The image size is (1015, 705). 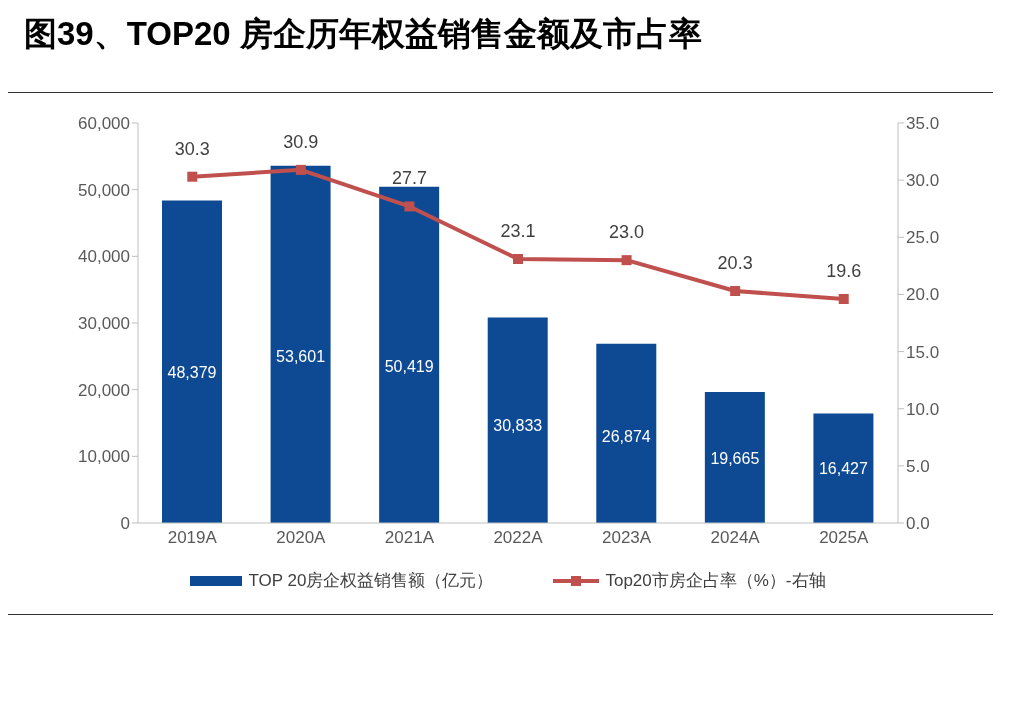 I want to click on data-label: 27.7, so click(x=409, y=178).